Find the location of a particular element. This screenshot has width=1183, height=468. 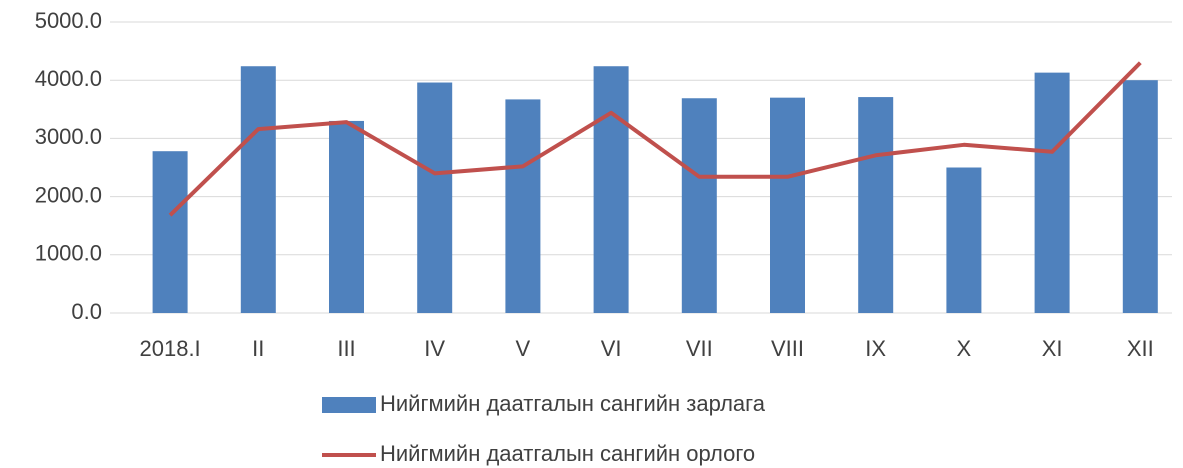

y-tick-label: 3000.0 is located at coordinates (68, 136).